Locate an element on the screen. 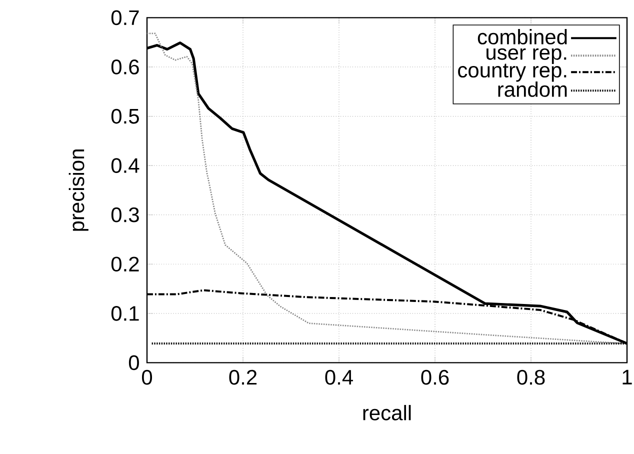 Image resolution: width=634 pixels, height=454 pixels. x-tick-label: 0.2 is located at coordinates (243, 377).